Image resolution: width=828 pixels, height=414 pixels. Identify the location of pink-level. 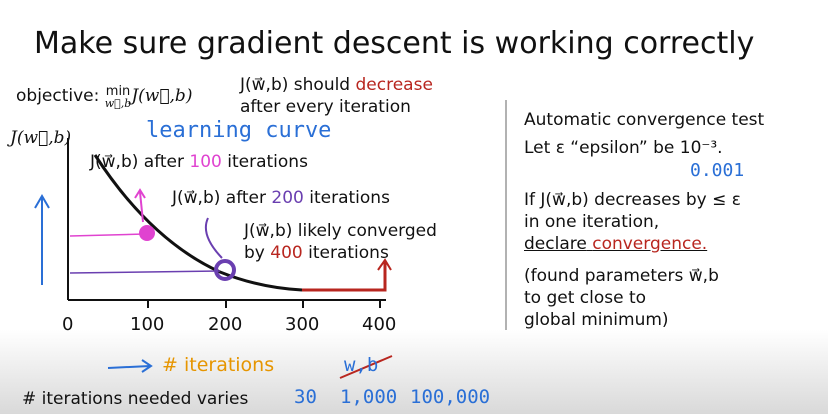
(107, 235).